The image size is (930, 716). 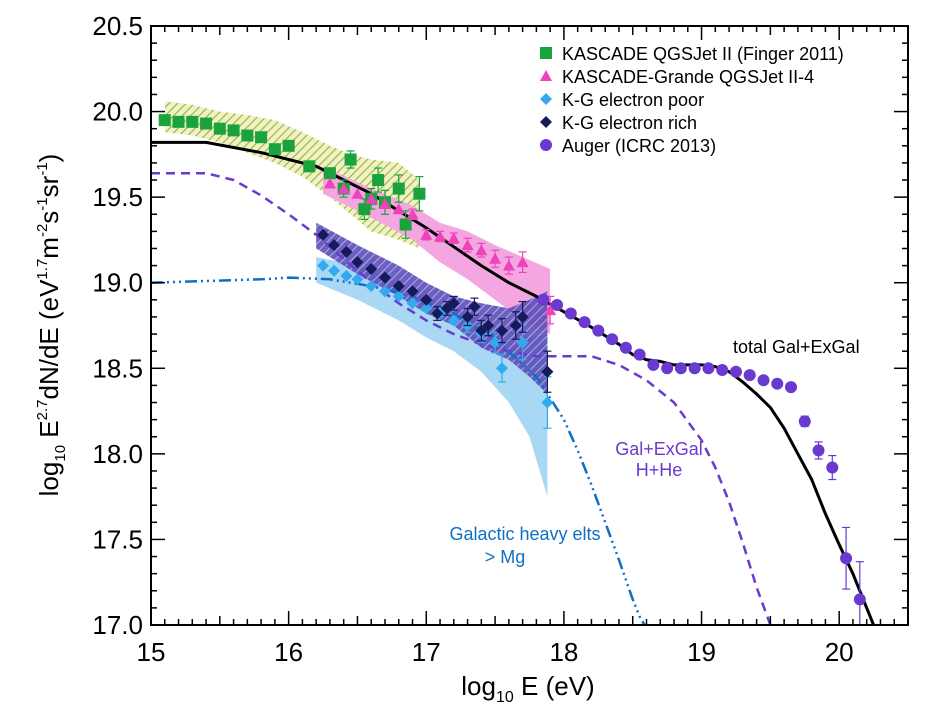 I want to click on y-tick-label: 17.5, so click(x=117, y=539).